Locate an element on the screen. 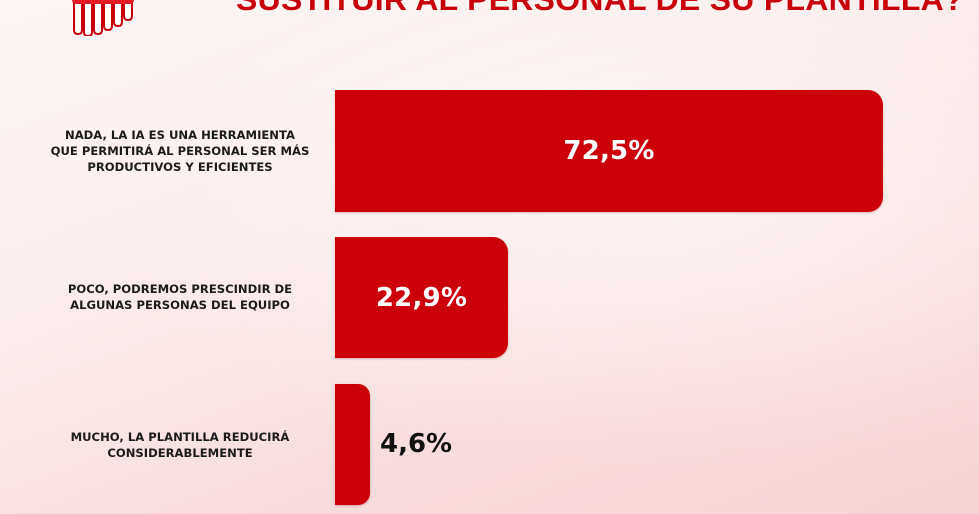 The height and width of the screenshot is (514, 979). hand-logo-icon is located at coordinates (103, 18).